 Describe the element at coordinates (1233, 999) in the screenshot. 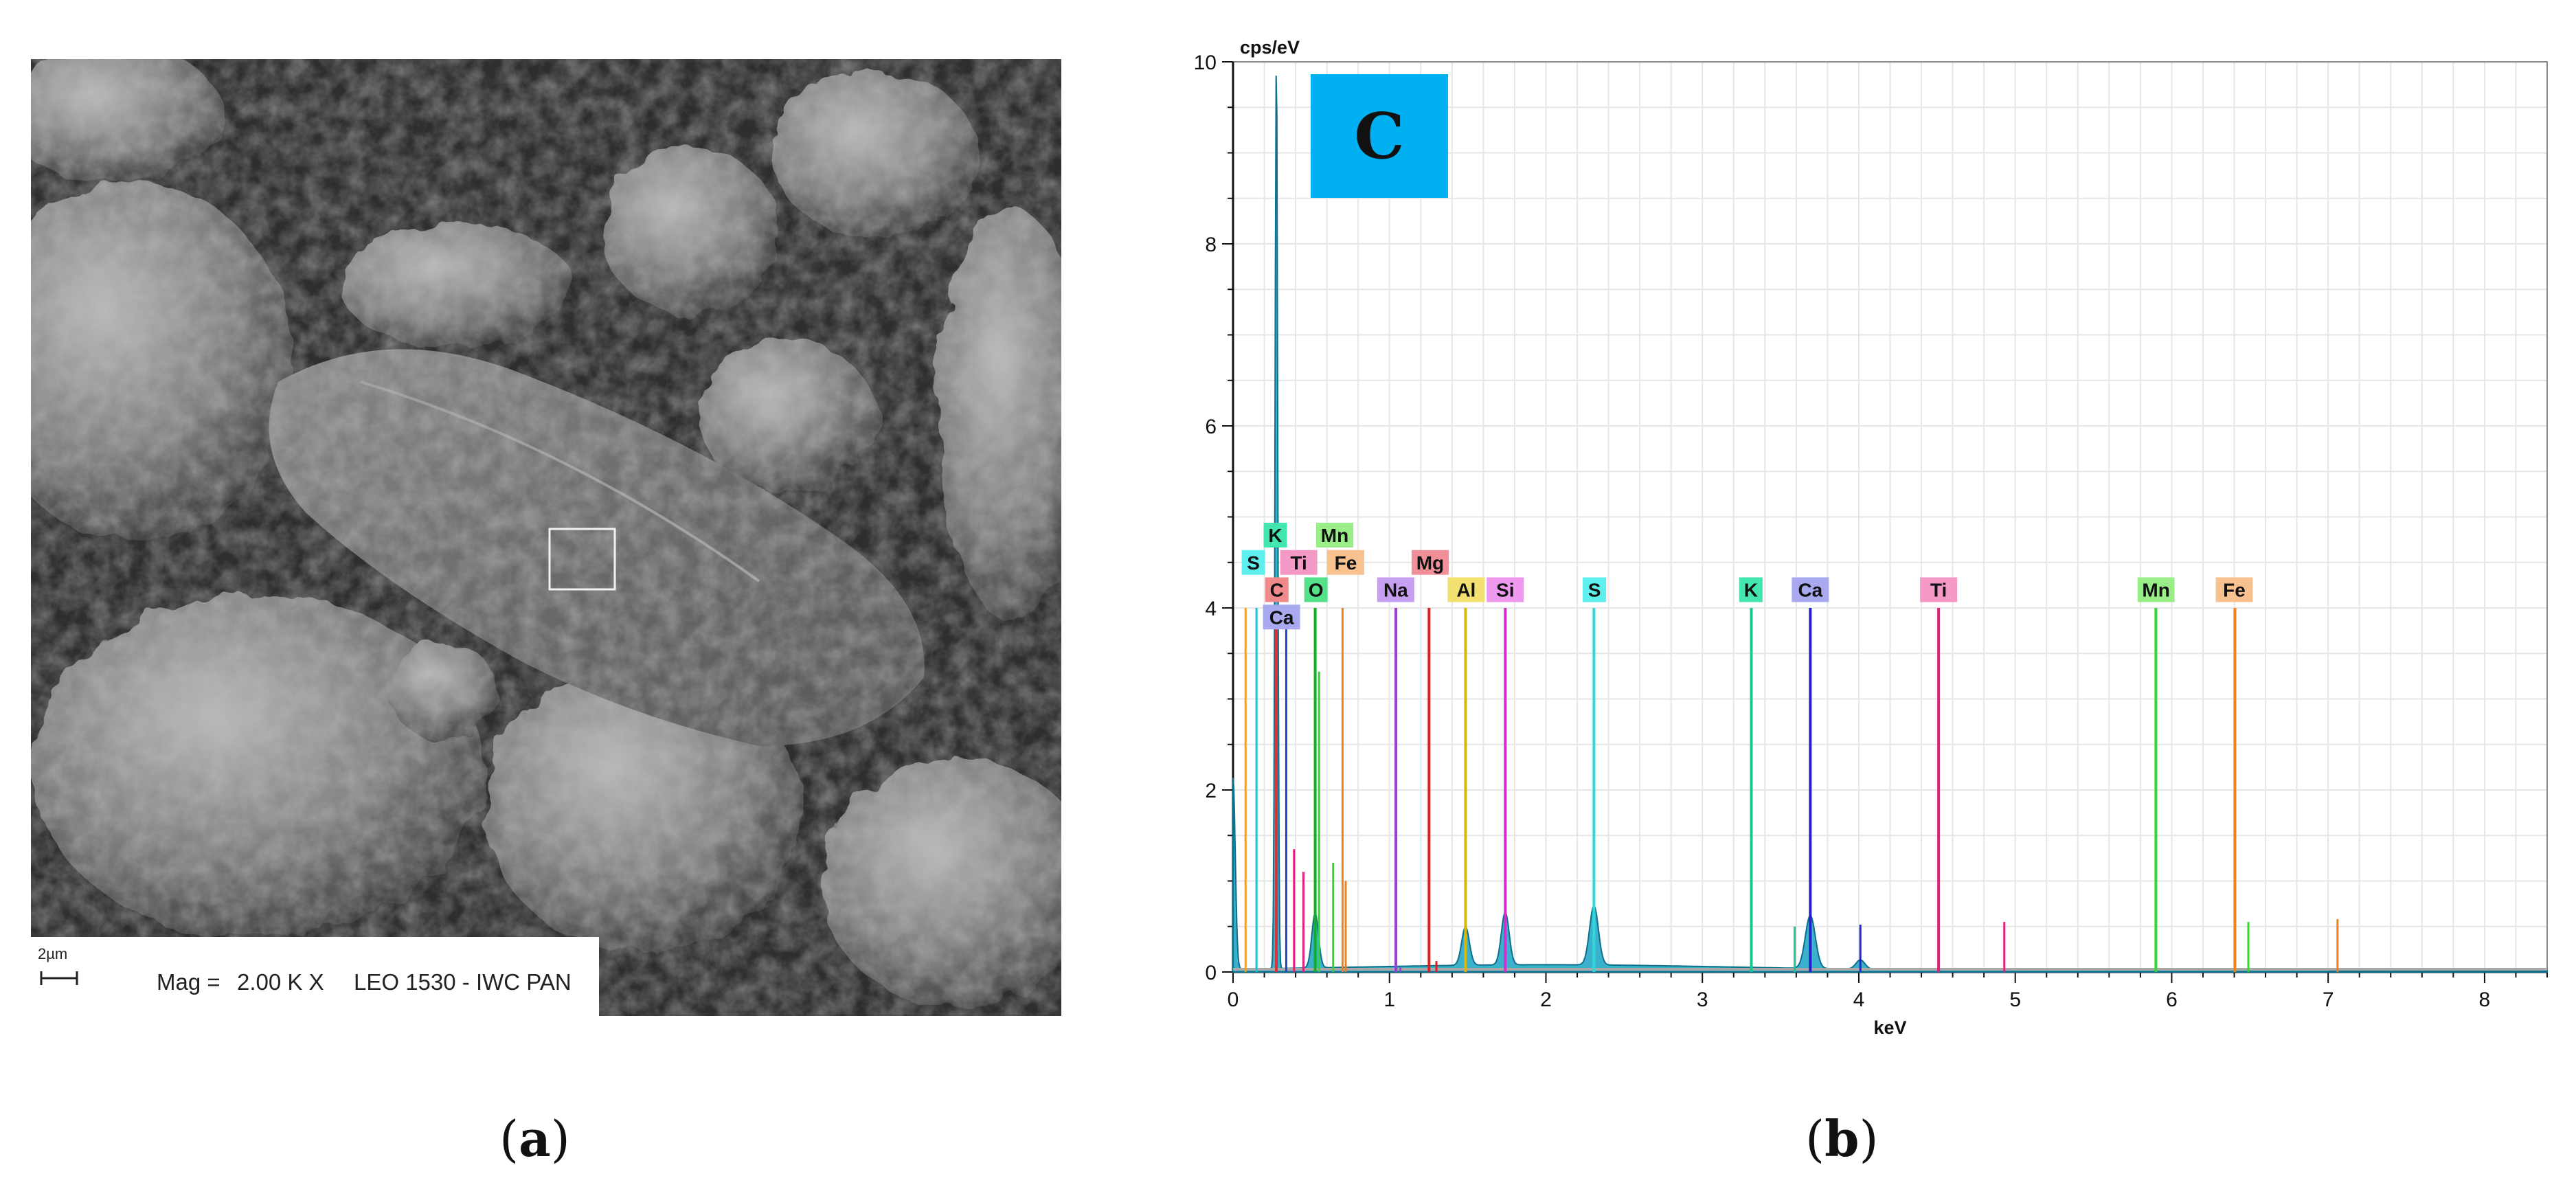

I see `x-tick-label: 0` at that location.